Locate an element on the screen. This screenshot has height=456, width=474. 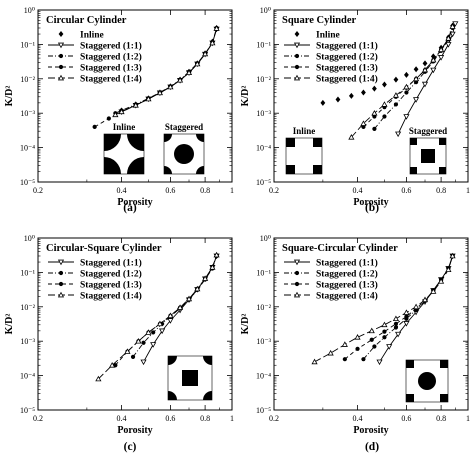
series-group is located at coordinates (156, 76).